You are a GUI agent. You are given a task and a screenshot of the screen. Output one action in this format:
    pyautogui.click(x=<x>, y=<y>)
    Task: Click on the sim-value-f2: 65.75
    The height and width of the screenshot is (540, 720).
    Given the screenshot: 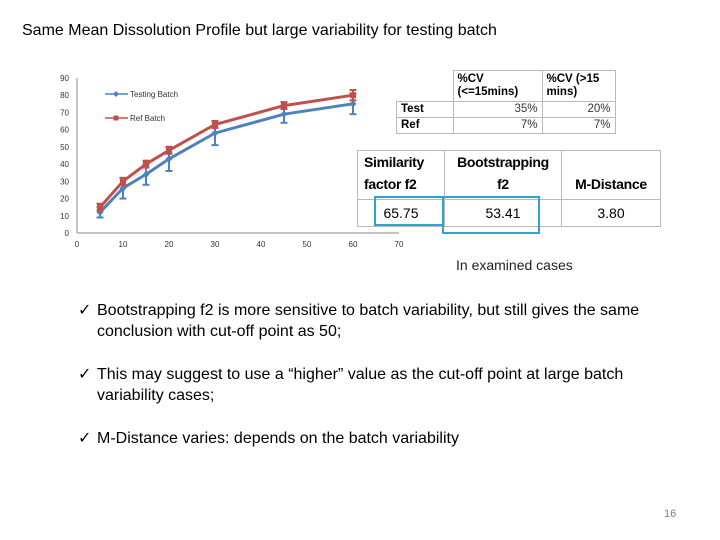 What is the action you would take?
    pyautogui.click(x=401, y=213)
    